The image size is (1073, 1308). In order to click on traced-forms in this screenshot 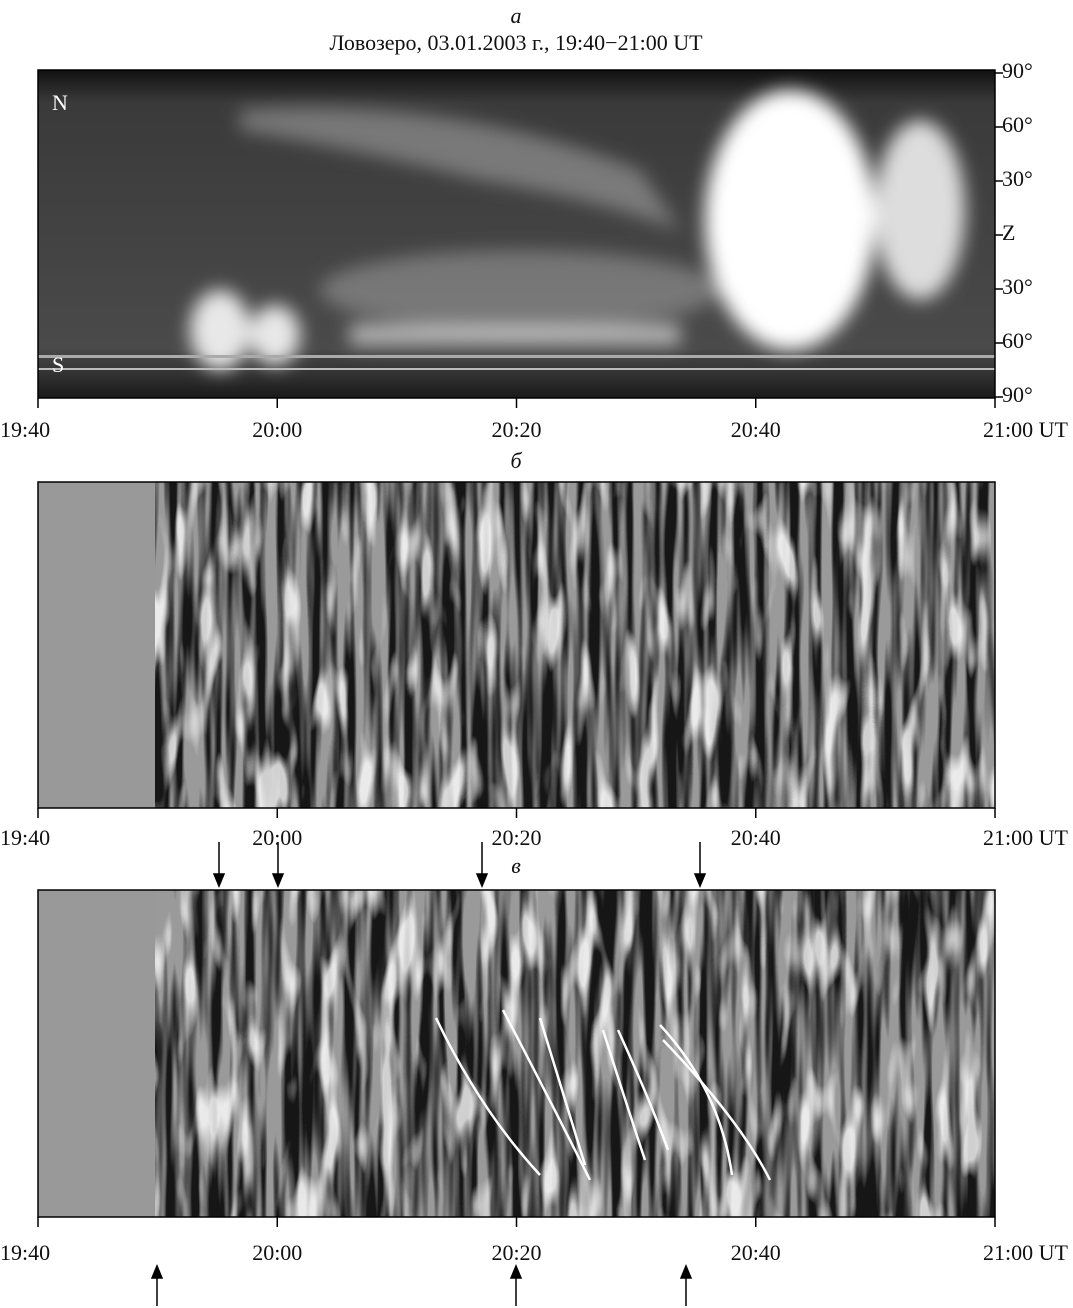, I will do `click(603, 1095)`.